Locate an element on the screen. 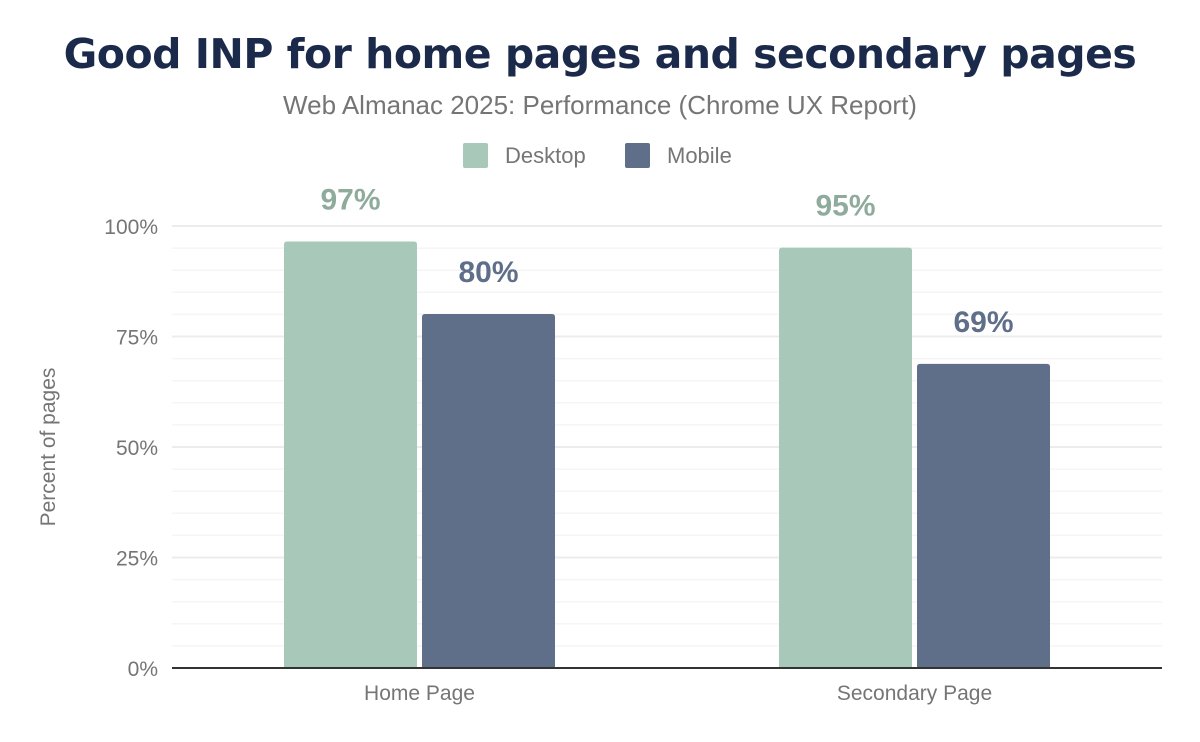 The height and width of the screenshot is (742, 1200). legend-swatch-desktop is located at coordinates (475, 155).